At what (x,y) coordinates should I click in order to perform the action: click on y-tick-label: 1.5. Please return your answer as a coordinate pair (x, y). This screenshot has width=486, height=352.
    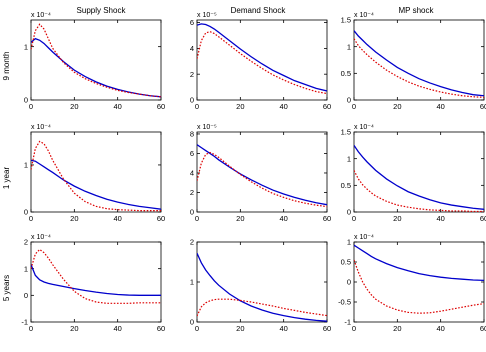
    Looking at the image, I should click on (346, 20).